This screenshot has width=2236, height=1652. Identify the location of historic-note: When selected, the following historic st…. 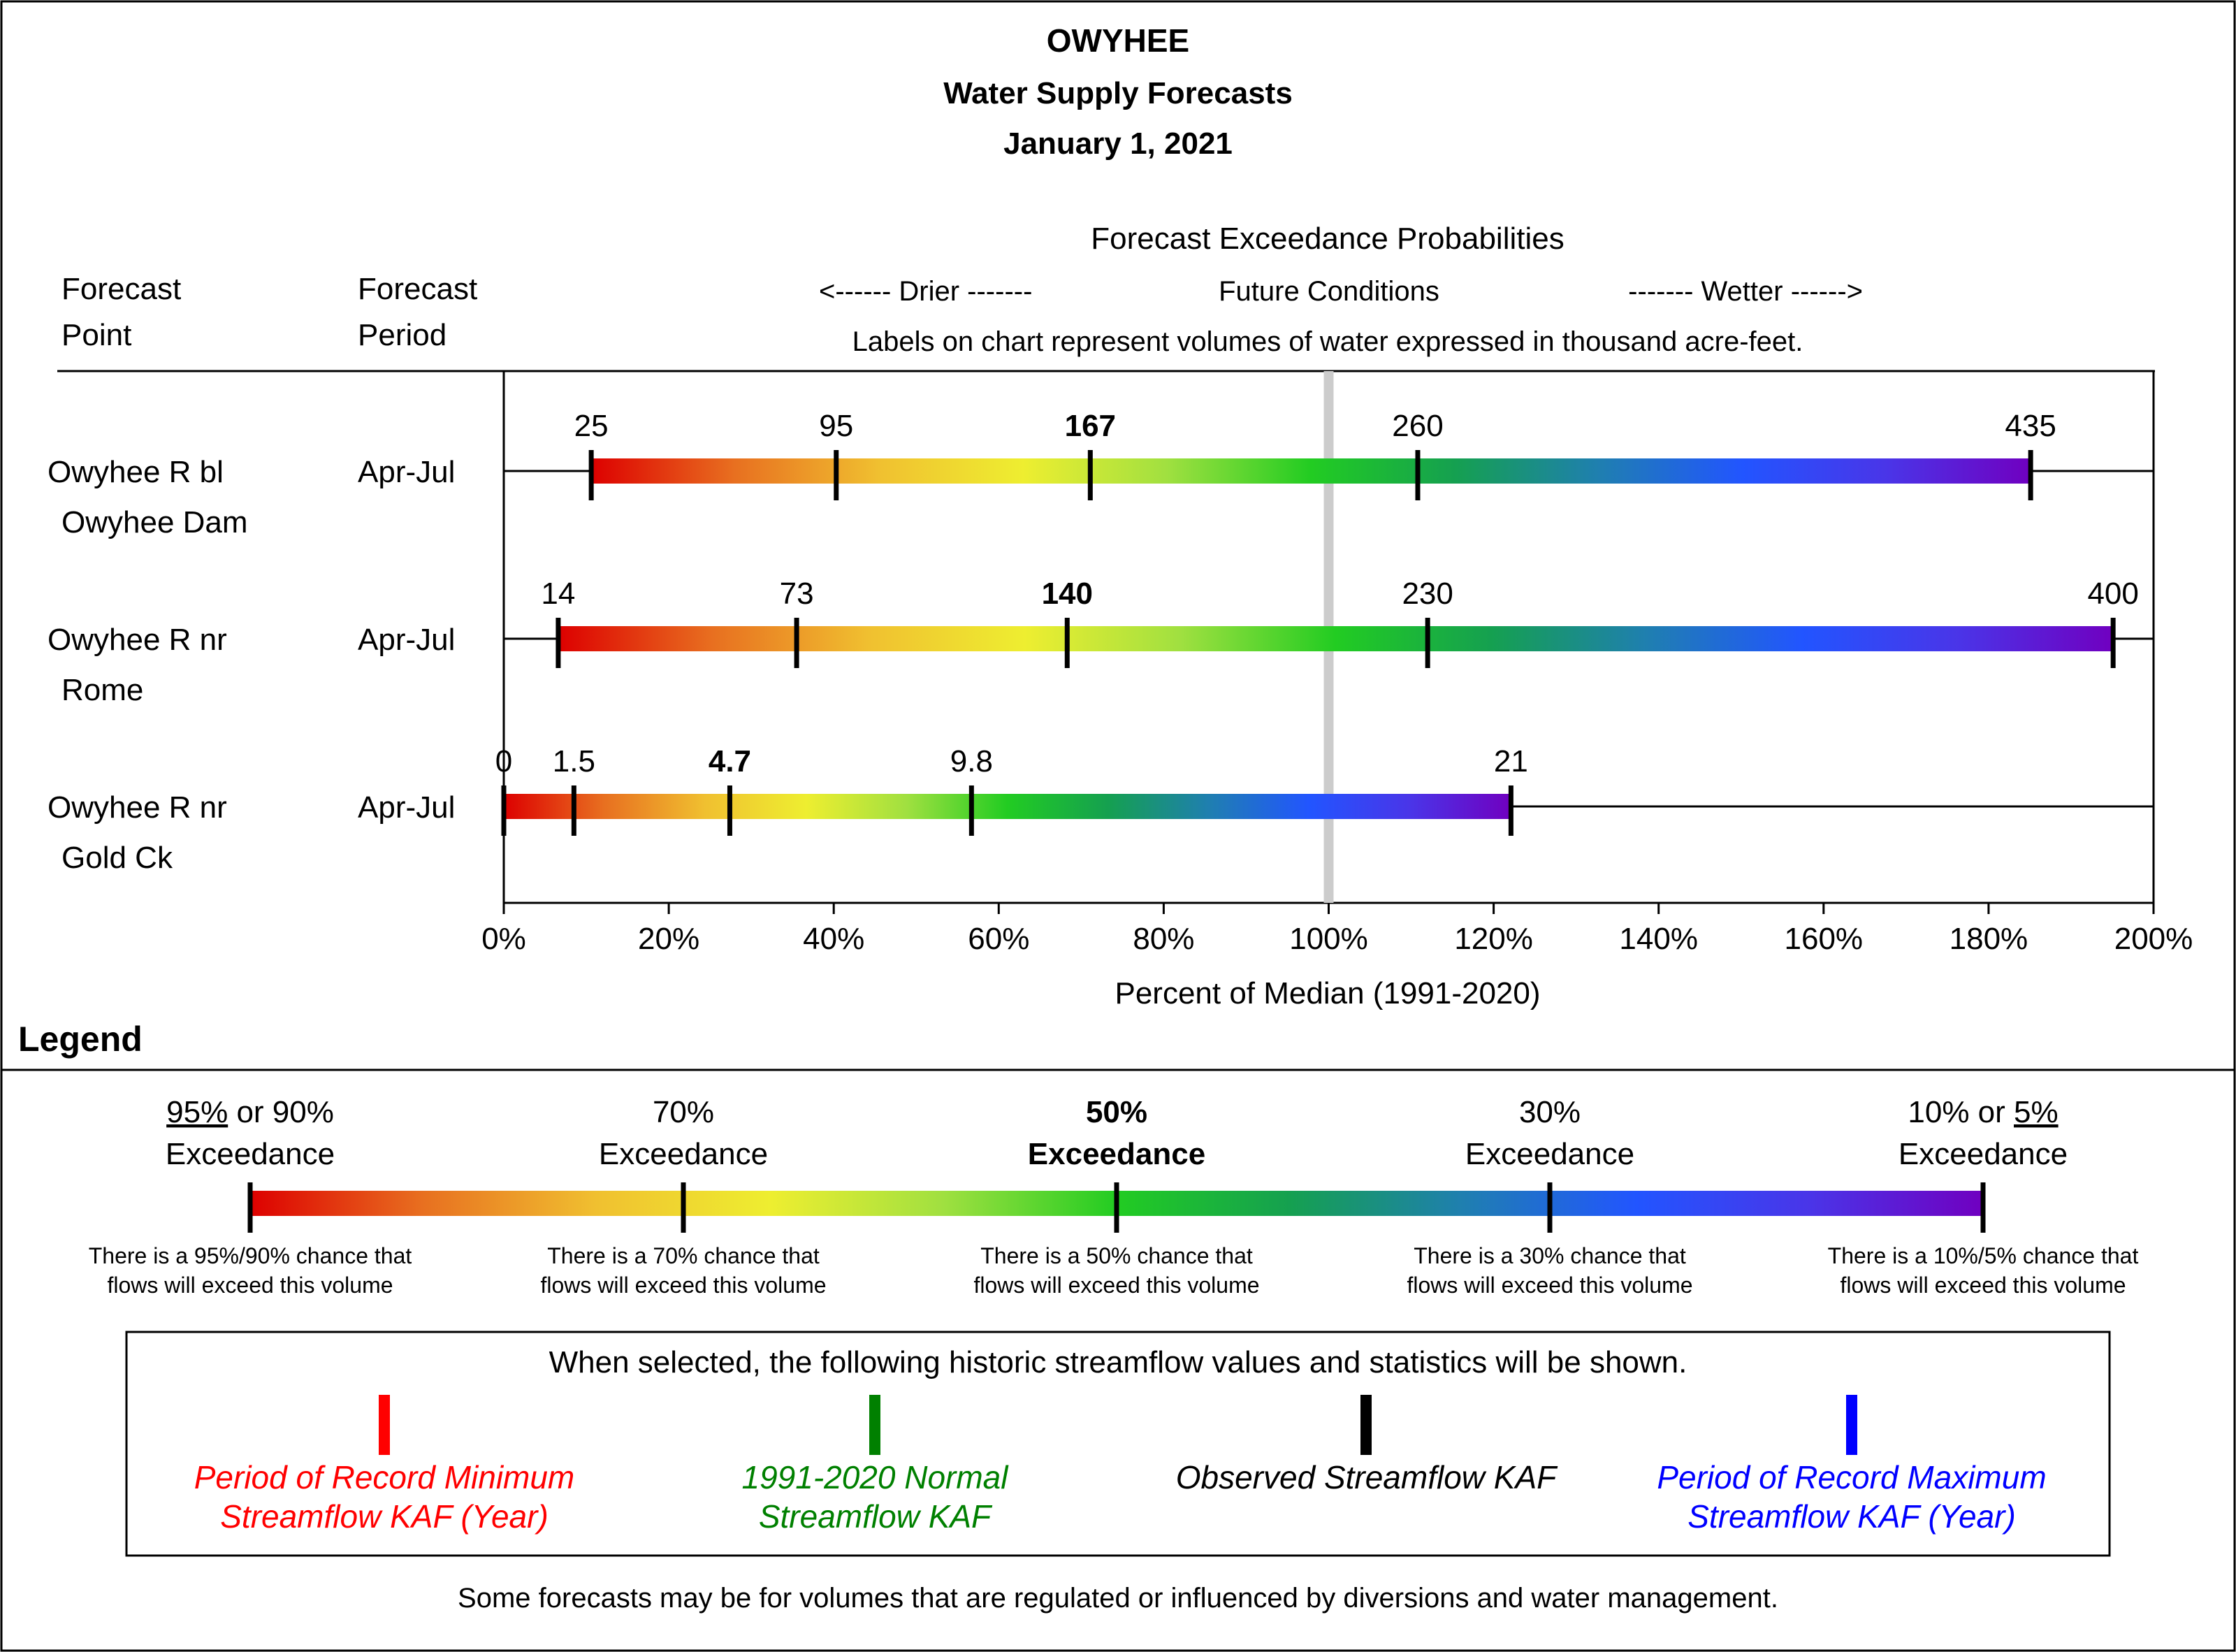
(1118, 1362).